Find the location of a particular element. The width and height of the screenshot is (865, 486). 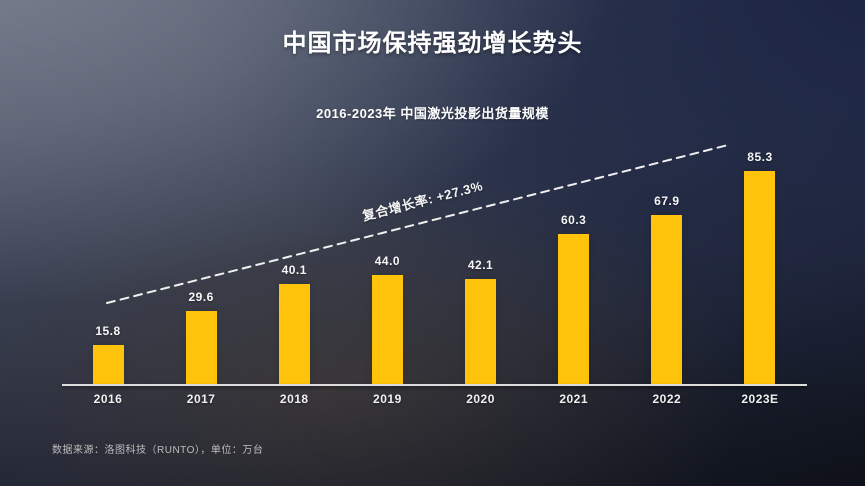

page-title: 中国市场保持强劲增长势头 is located at coordinates (432, 43).